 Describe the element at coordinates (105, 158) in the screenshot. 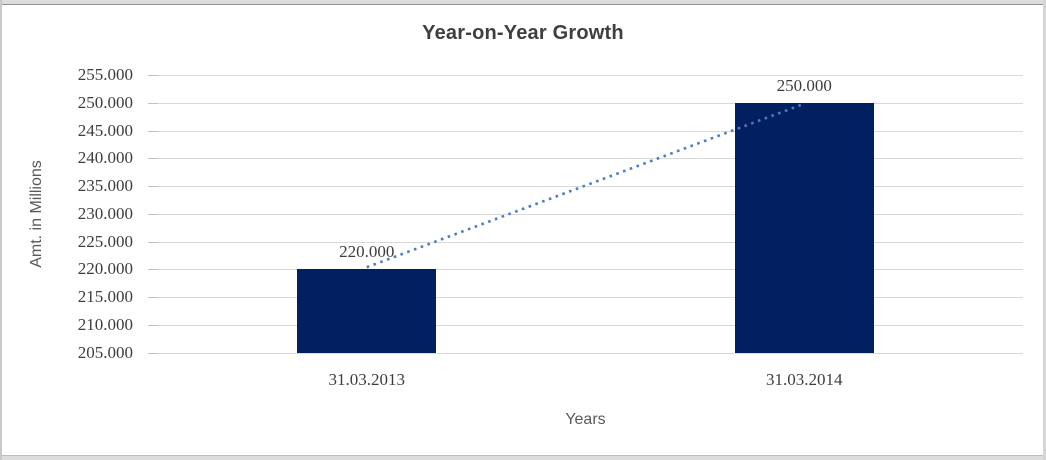

I see `y-axis-tick-label: 240.000` at that location.